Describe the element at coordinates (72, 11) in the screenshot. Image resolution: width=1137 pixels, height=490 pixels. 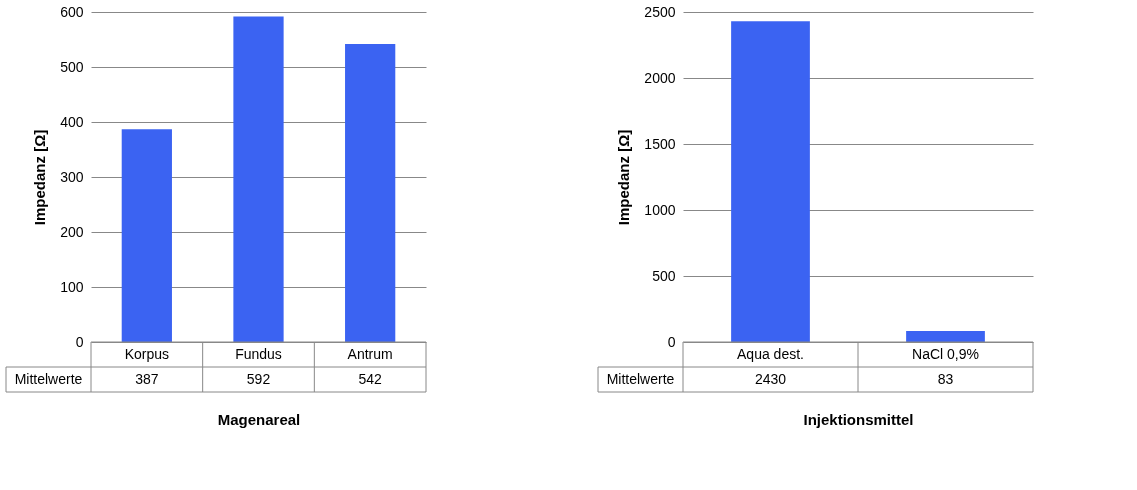
I see `y-tick-label: 600` at that location.